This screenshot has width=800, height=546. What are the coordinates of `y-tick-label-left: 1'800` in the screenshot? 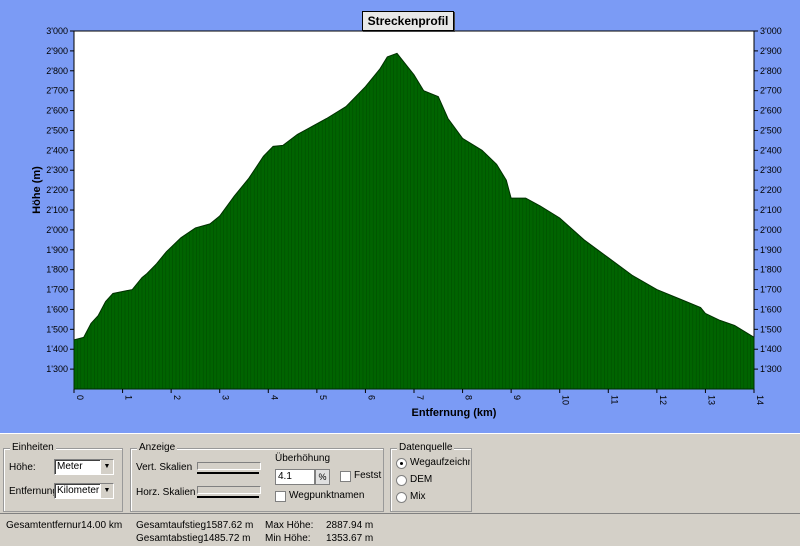 It's located at (57, 270).